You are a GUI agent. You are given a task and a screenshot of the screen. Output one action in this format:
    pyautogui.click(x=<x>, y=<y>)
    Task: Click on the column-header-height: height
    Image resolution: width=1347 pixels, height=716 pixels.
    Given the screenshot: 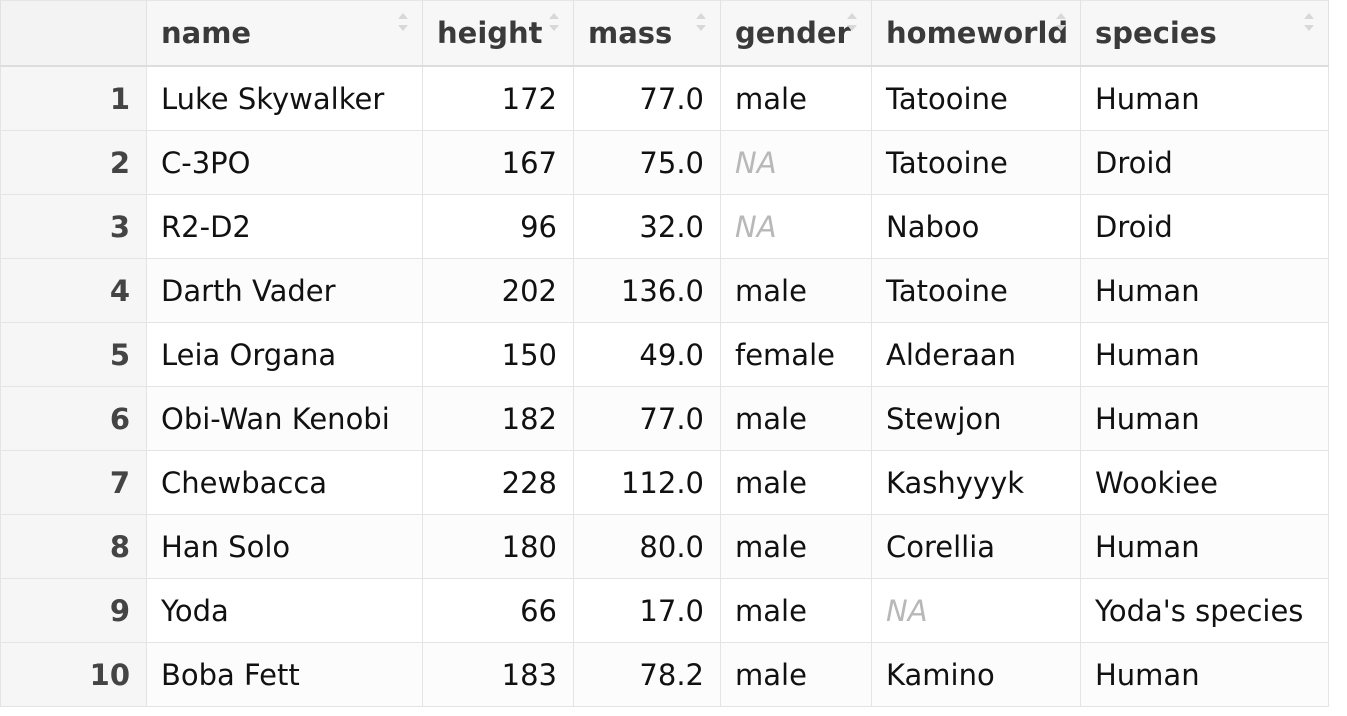 What is the action you would take?
    pyautogui.click(x=498, y=33)
    